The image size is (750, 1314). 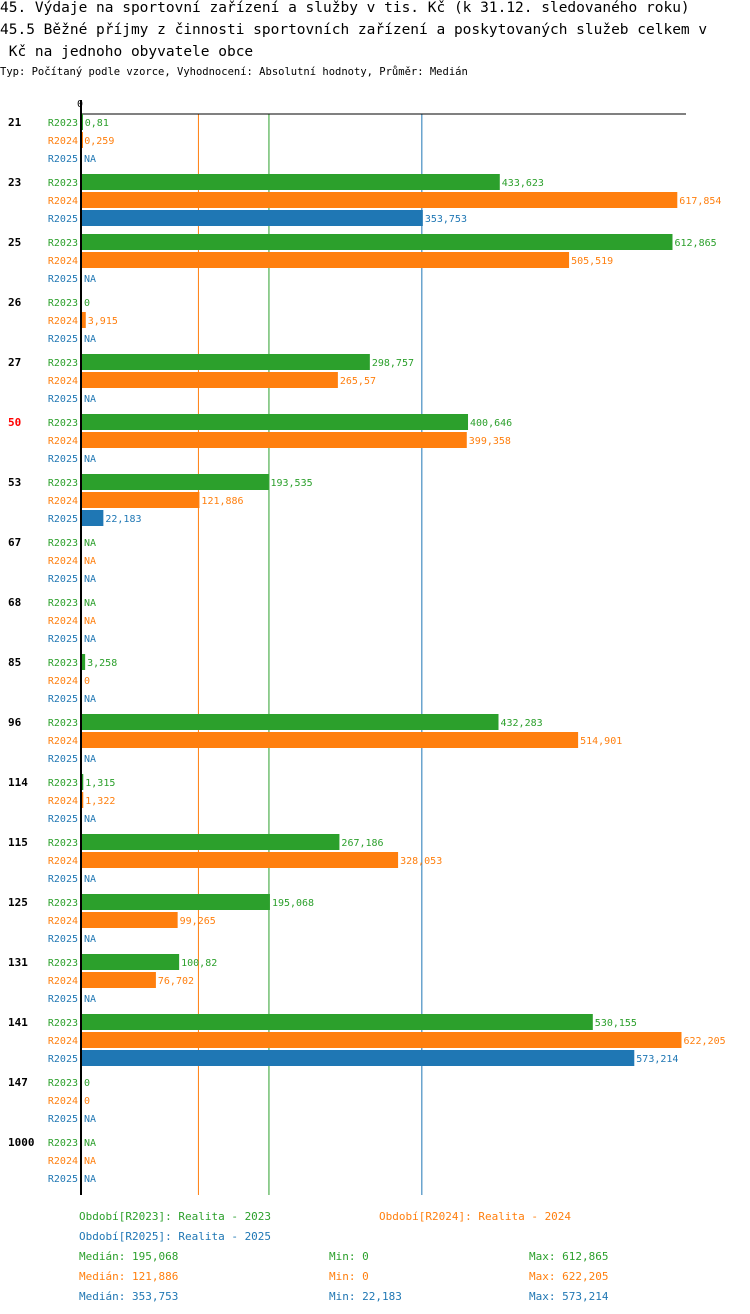 I want to click on data-label: 612,865, so click(x=695, y=243).